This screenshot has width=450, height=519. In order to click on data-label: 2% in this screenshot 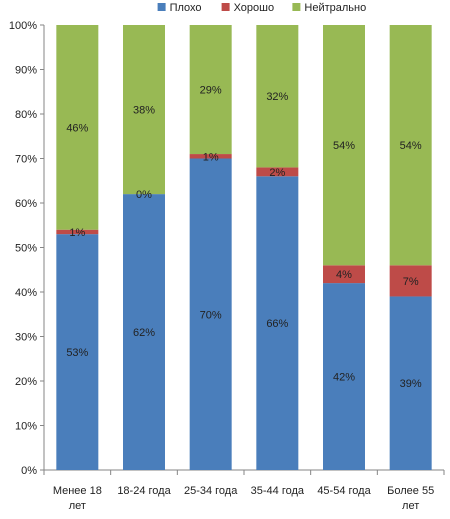, I will do `click(277, 173)`.